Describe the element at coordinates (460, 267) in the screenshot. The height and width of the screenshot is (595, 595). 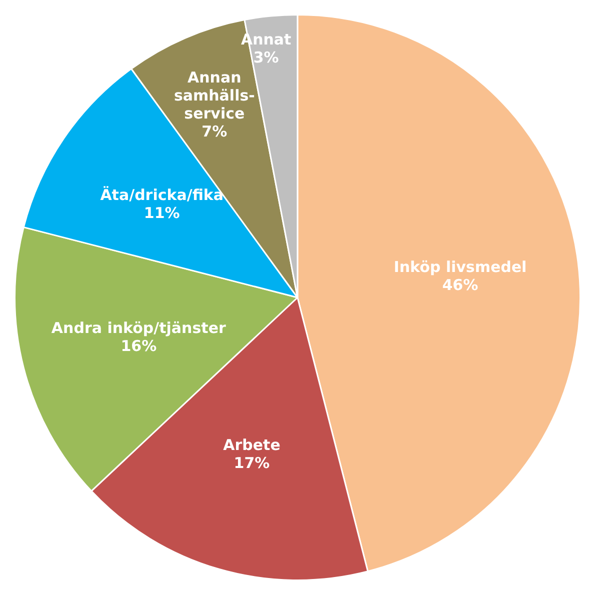
I see `slice-label: Inköp livsmedel` at that location.